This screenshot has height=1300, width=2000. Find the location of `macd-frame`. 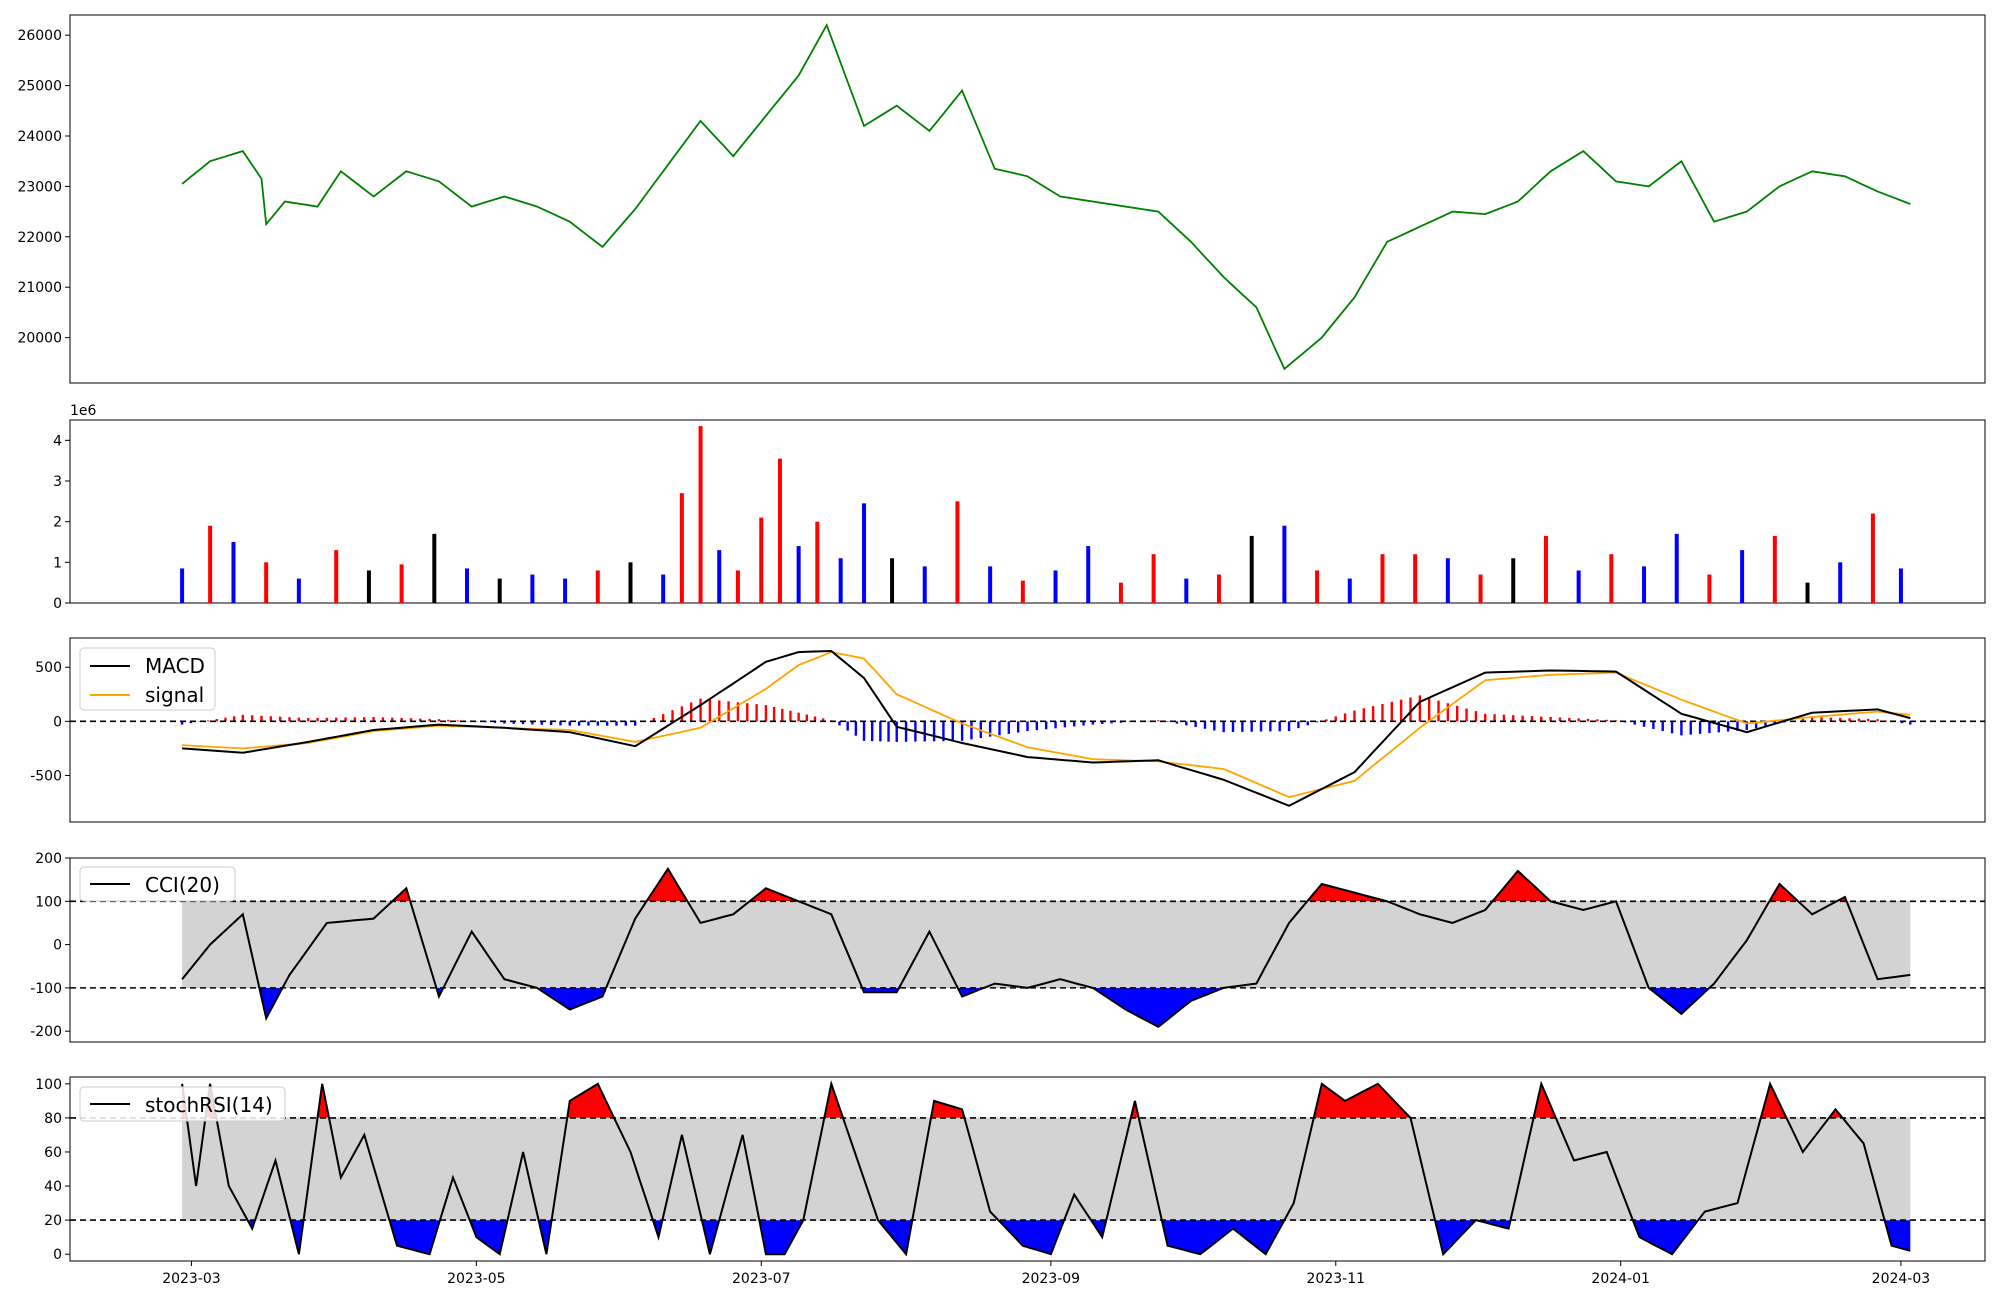

macd-frame is located at coordinates (1027, 730).